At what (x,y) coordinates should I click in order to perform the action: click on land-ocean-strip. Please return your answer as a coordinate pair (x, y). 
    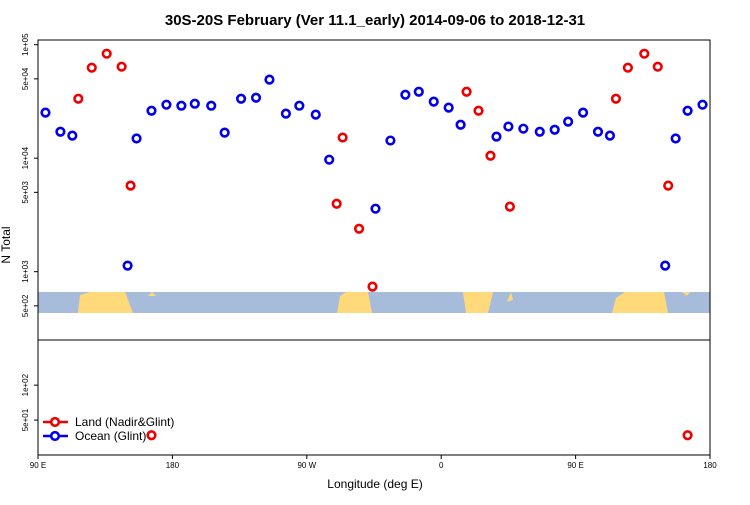
    Looking at the image, I should click on (374, 302).